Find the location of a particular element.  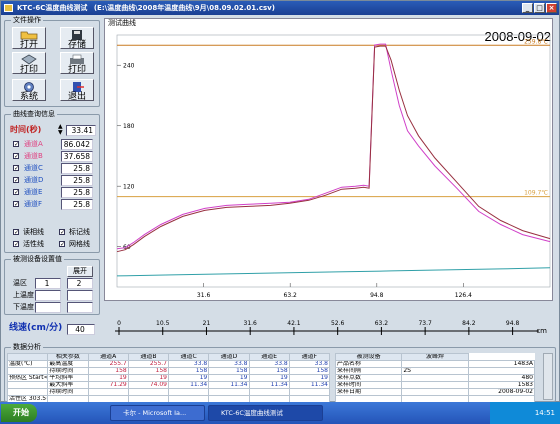

table-row: 采样间隔 2S is located at coordinates (435, 371).